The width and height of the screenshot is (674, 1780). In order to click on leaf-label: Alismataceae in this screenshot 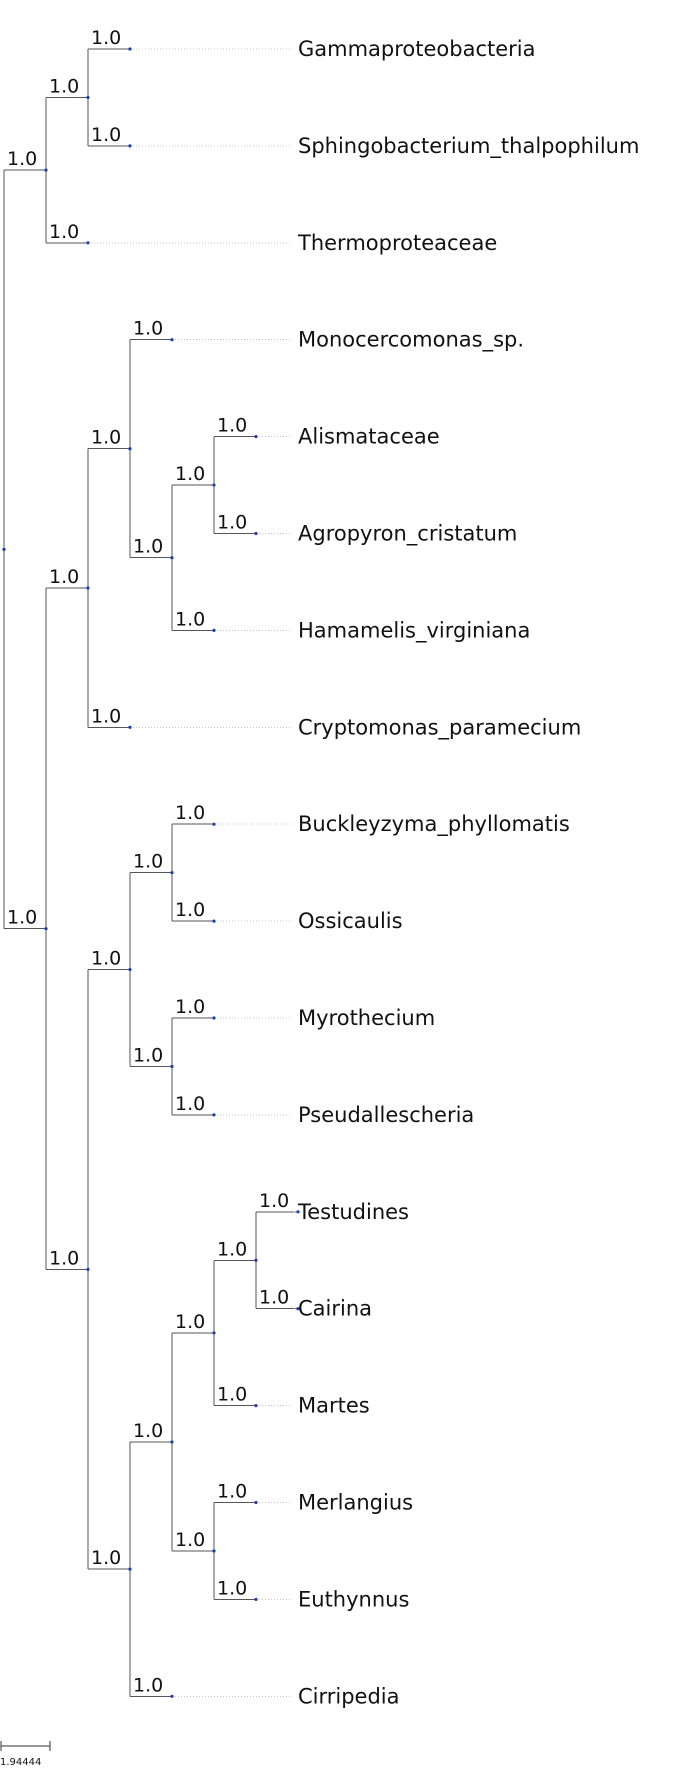, I will do `click(369, 437)`.